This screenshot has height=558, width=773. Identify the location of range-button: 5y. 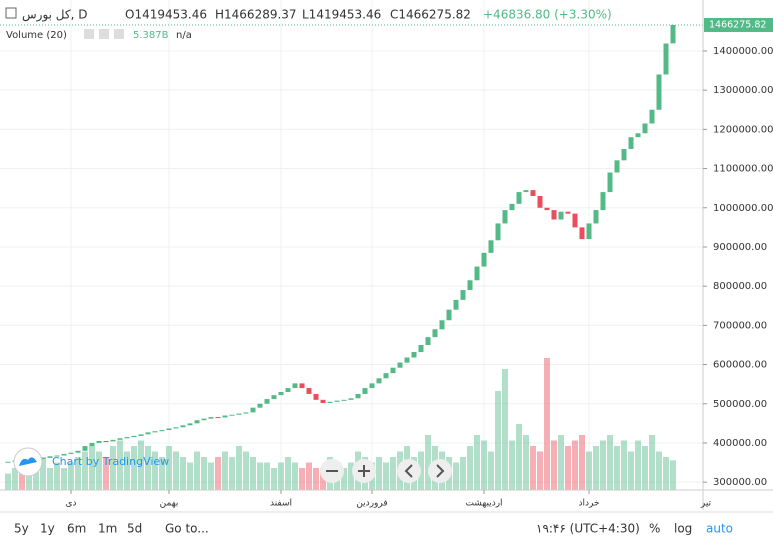
(21, 529).